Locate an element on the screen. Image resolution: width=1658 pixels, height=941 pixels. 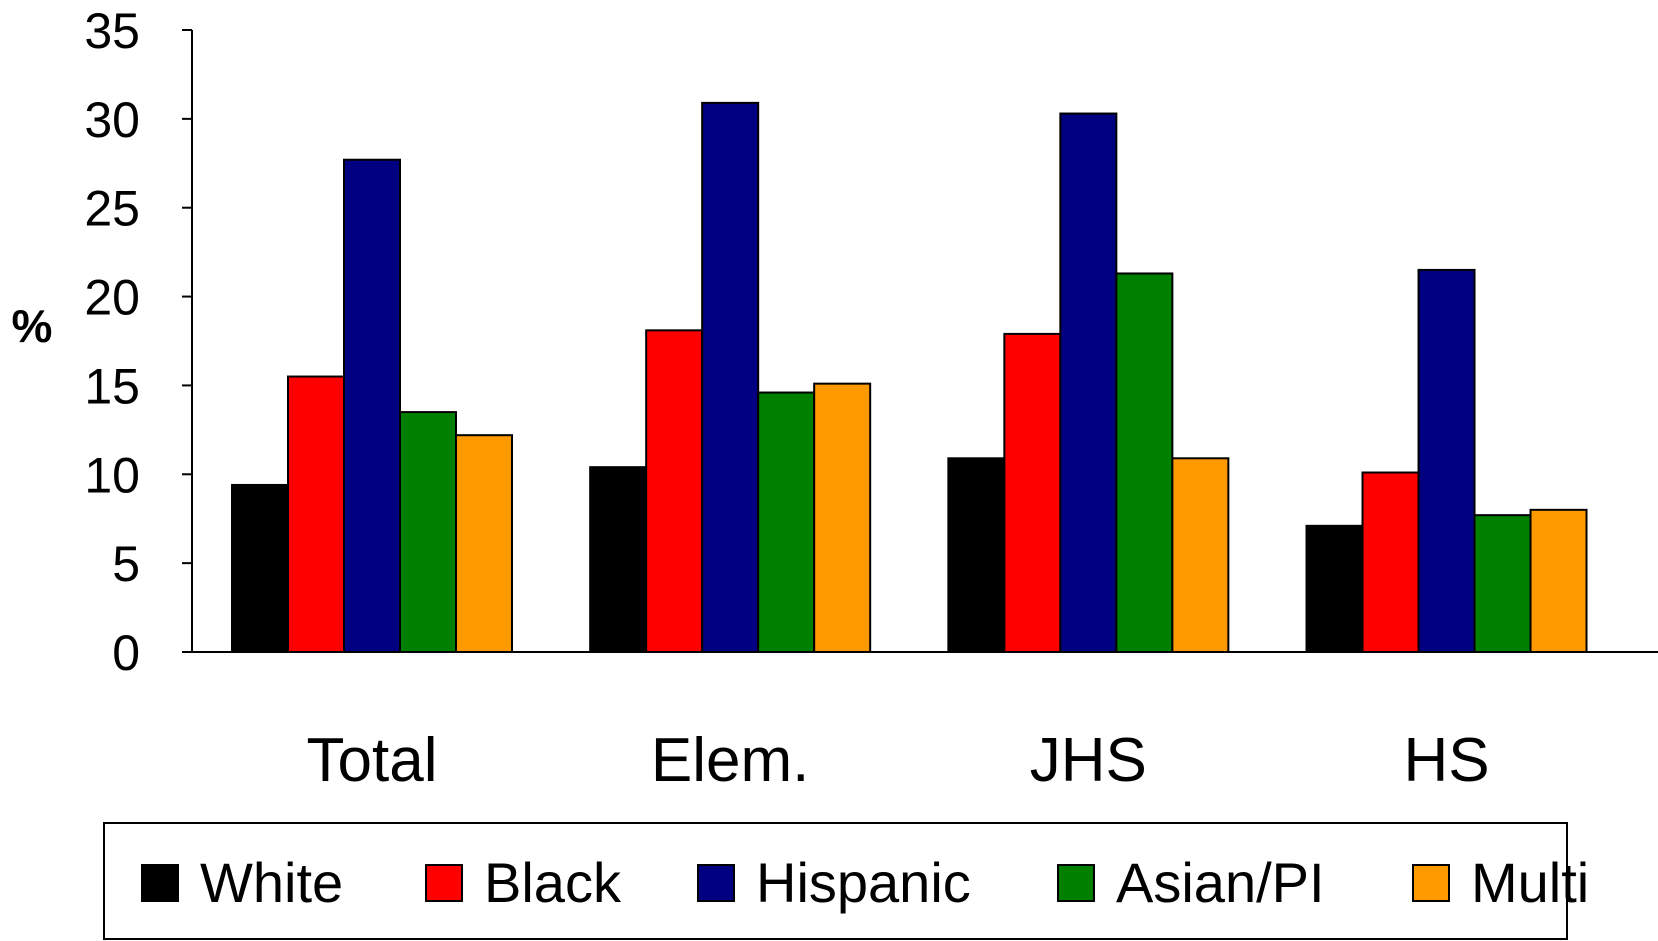
y-axis: 0 5 10 15 20 25 30 35 is located at coordinates (138, 342).